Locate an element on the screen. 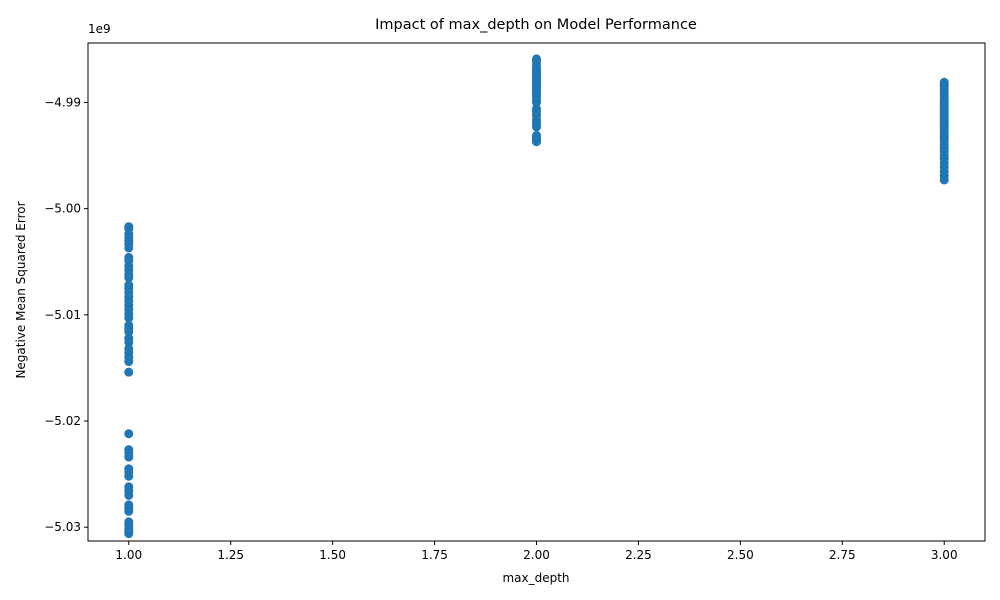 The width and height of the screenshot is (1000, 600). y-tick-label: −5.02 is located at coordinates (62, 421).